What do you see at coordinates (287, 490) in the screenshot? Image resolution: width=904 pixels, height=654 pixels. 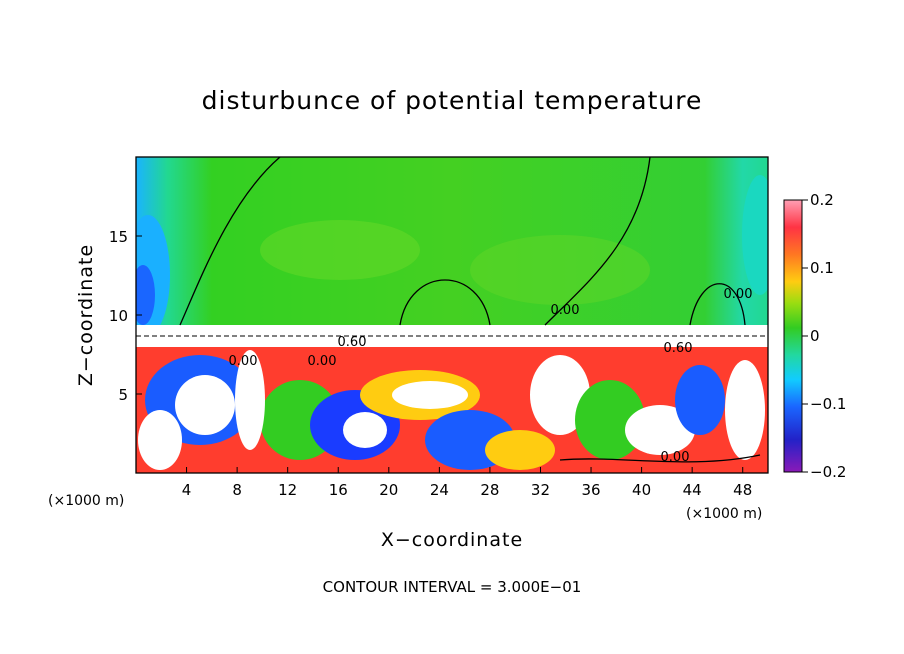 I see `x-tick-label: 12` at bounding box center [287, 490].